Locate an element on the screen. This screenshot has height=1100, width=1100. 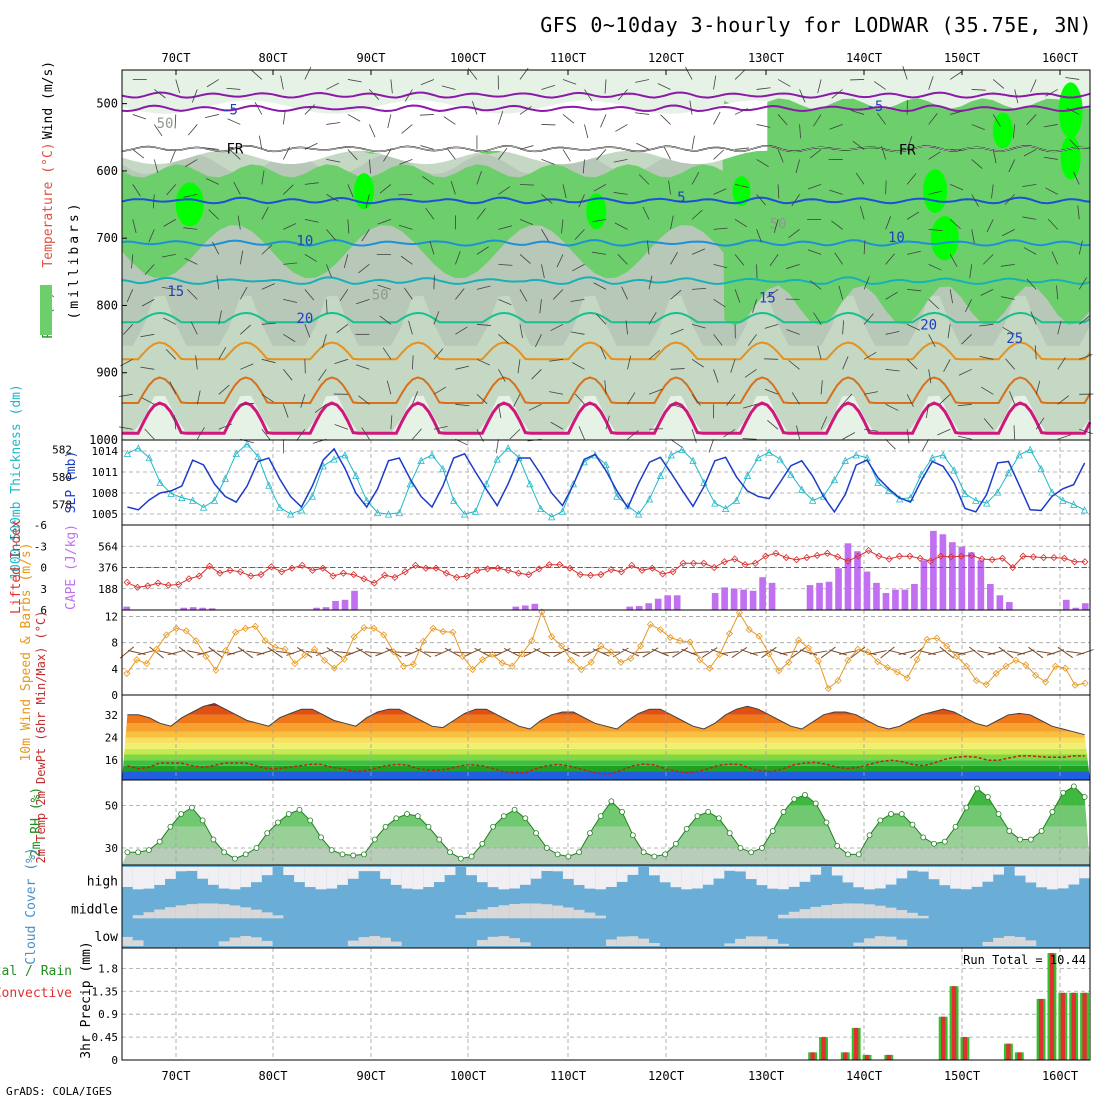
temp-color-band is located at coordinates (606, 727).